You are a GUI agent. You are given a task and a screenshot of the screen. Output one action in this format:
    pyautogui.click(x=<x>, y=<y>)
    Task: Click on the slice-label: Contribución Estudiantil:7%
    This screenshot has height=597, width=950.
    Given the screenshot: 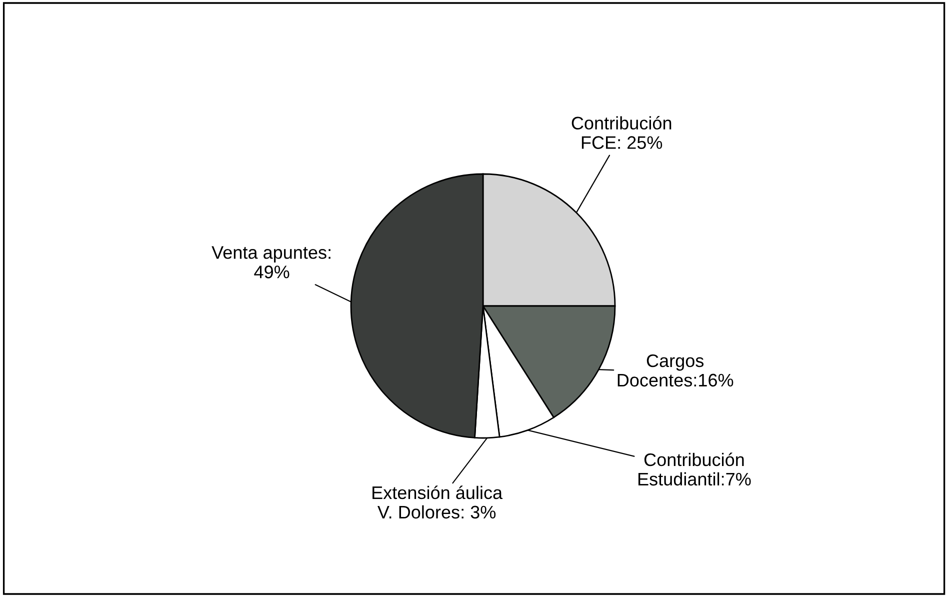 What is the action you would take?
    pyautogui.click(x=694, y=469)
    